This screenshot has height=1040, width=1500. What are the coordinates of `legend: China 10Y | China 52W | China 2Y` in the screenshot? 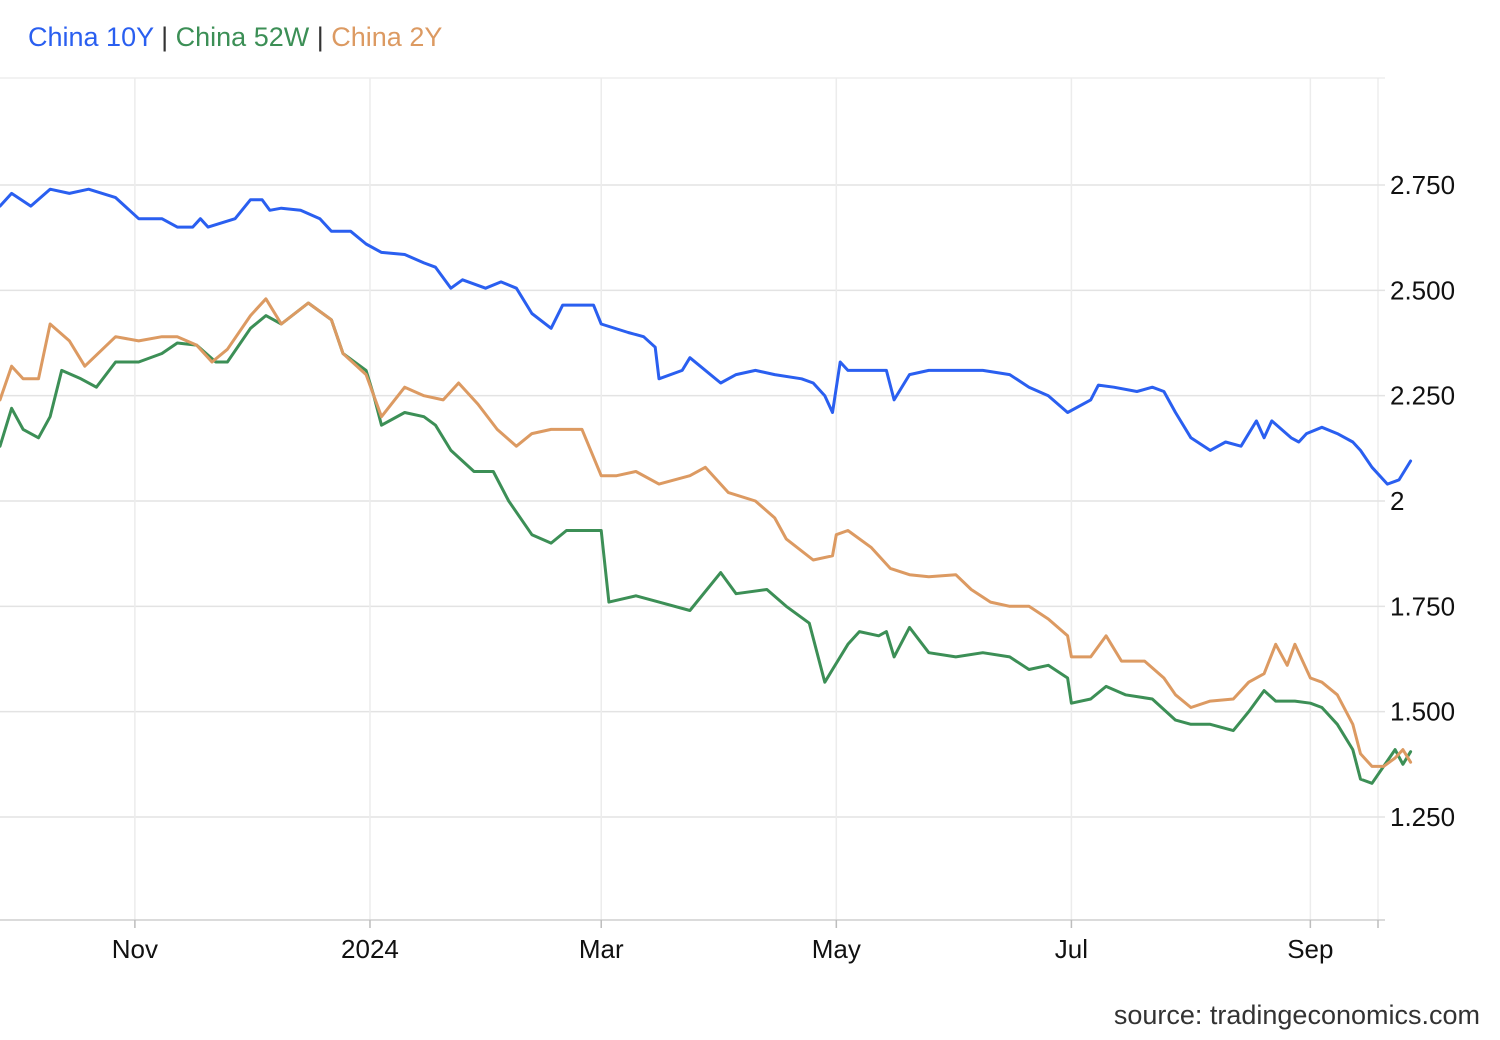 It's located at (235, 37).